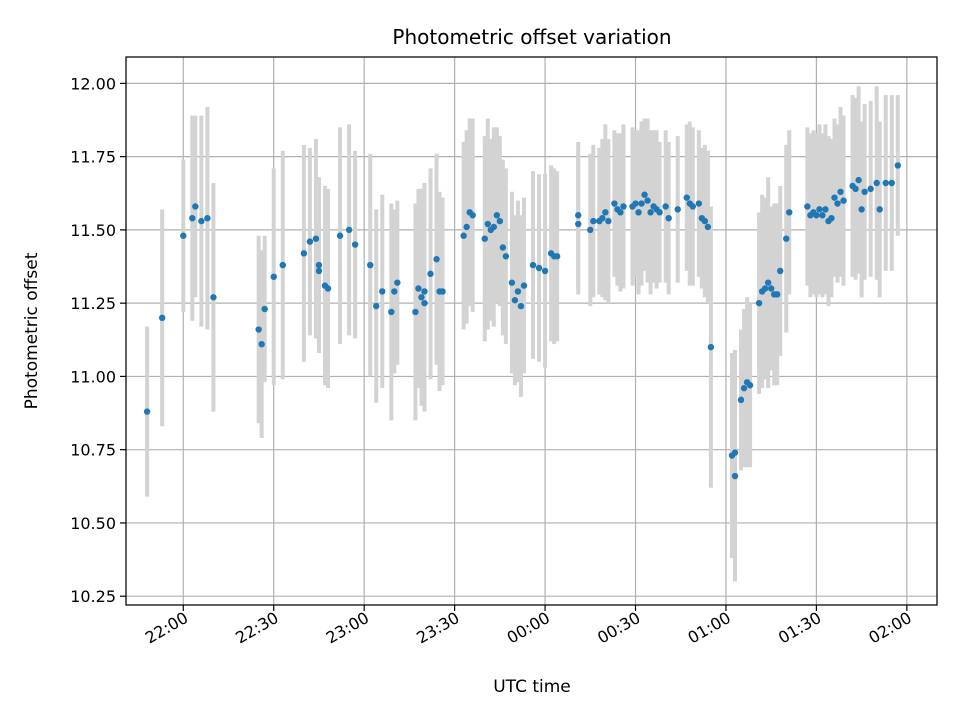 The image size is (960, 720). I want to click on x-tick-label: 22:00, so click(166, 628).